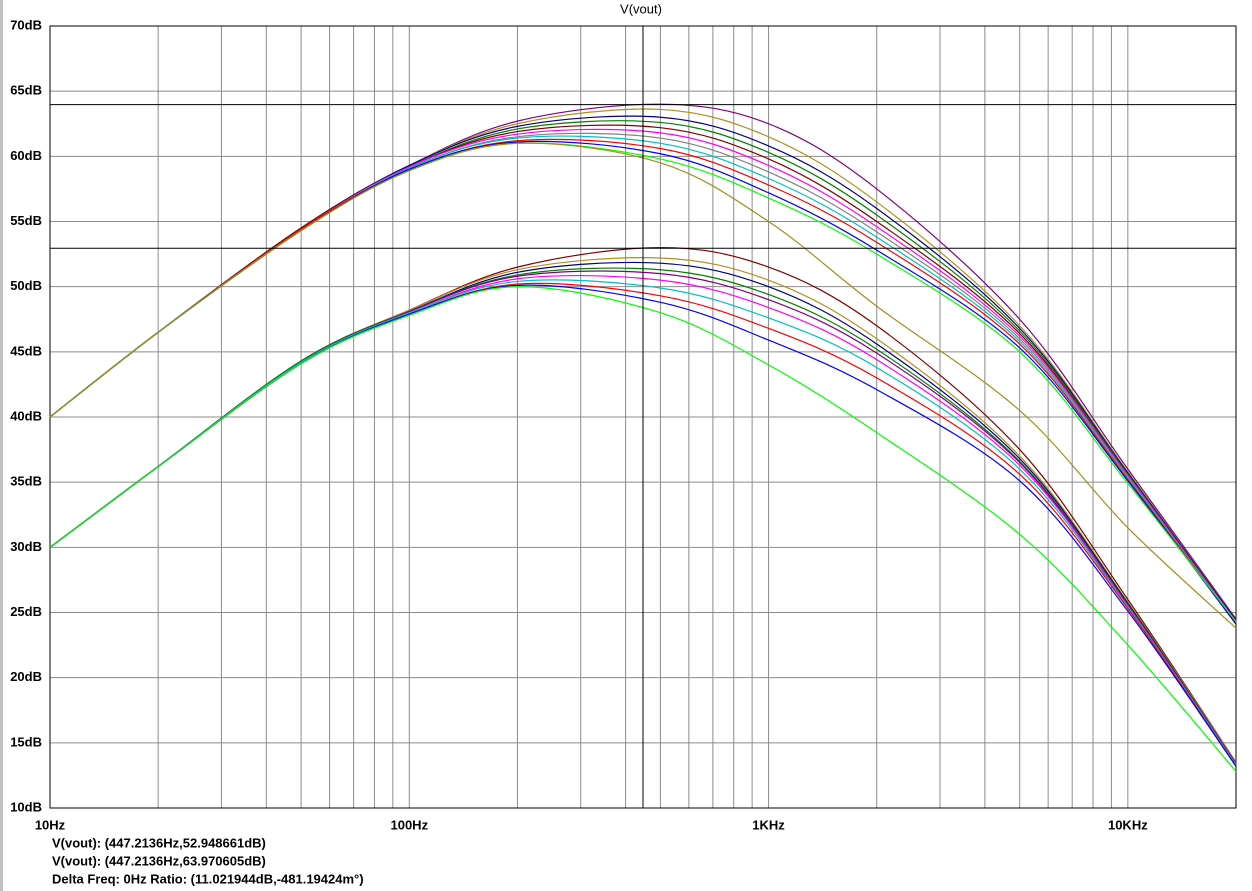  I want to click on x-tick-label: 1KHz, so click(768, 824).